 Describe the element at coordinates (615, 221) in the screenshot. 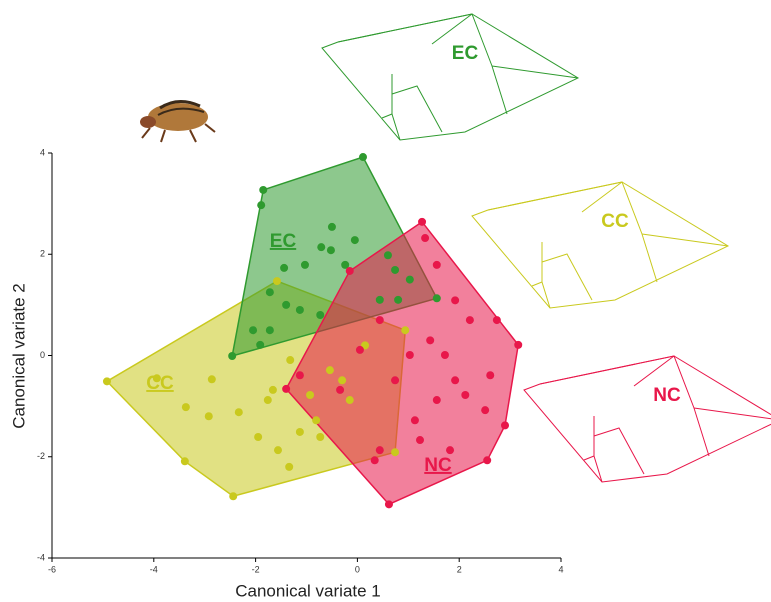

I see `wing-label: CC` at that location.